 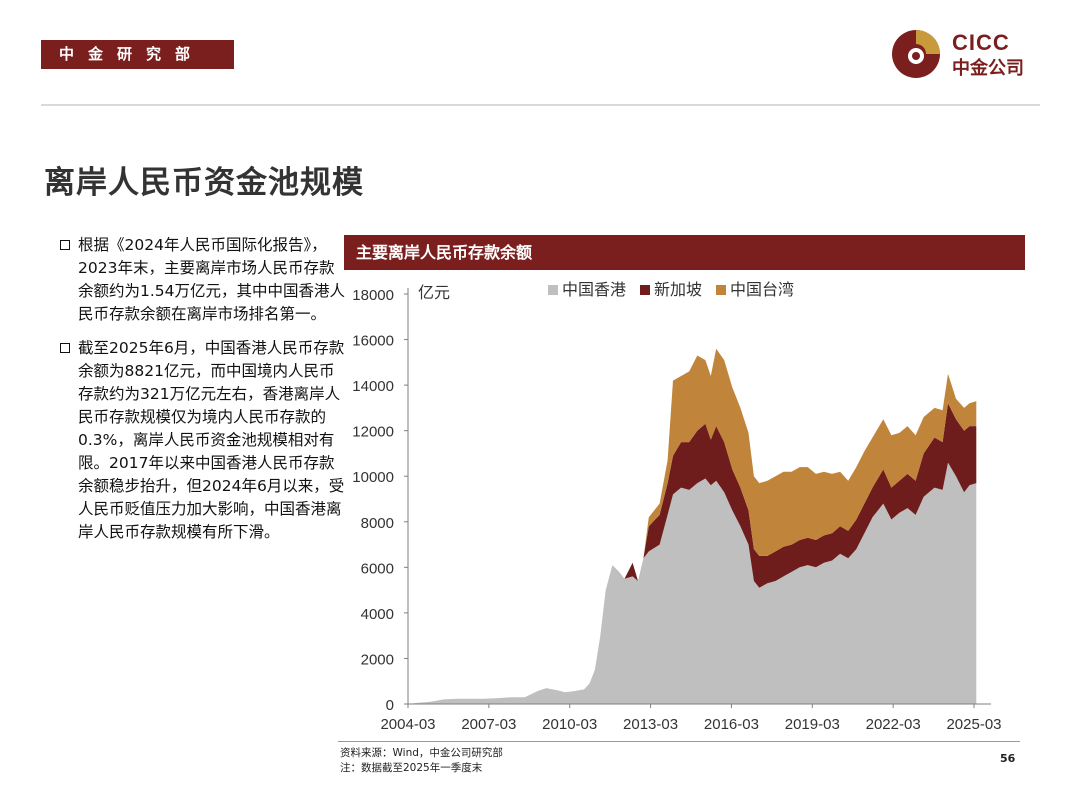 What do you see at coordinates (373, 432) in the screenshot?
I see `y-tick-label: 12000` at bounding box center [373, 432].